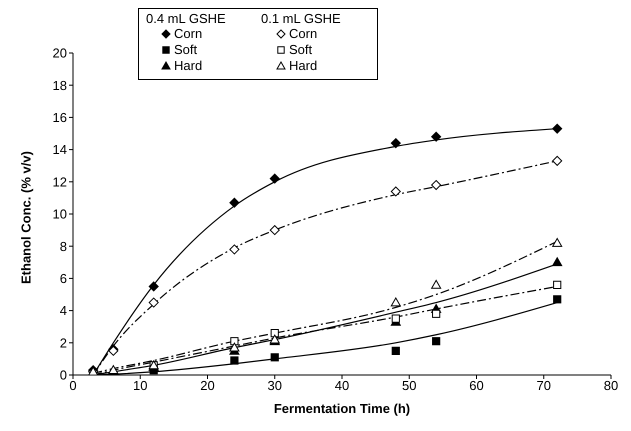 This screenshot has height=431, width=631. Describe the element at coordinates (63, 278) in the screenshot. I see `y-tick-label: 6` at that location.